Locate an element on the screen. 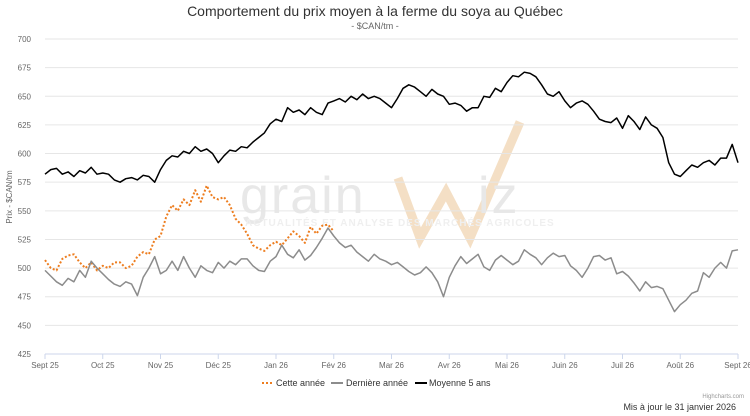 The image size is (750, 416). legend: Cette année Dernière année Moyenne 5 ans is located at coordinates (376, 383).